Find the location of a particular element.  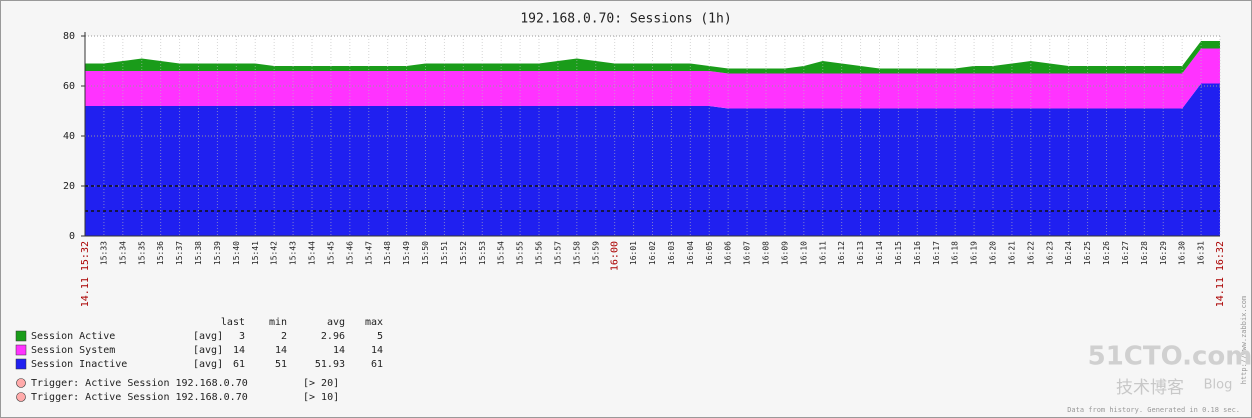

x-tick-label: 16:14 is located at coordinates (879, 253).